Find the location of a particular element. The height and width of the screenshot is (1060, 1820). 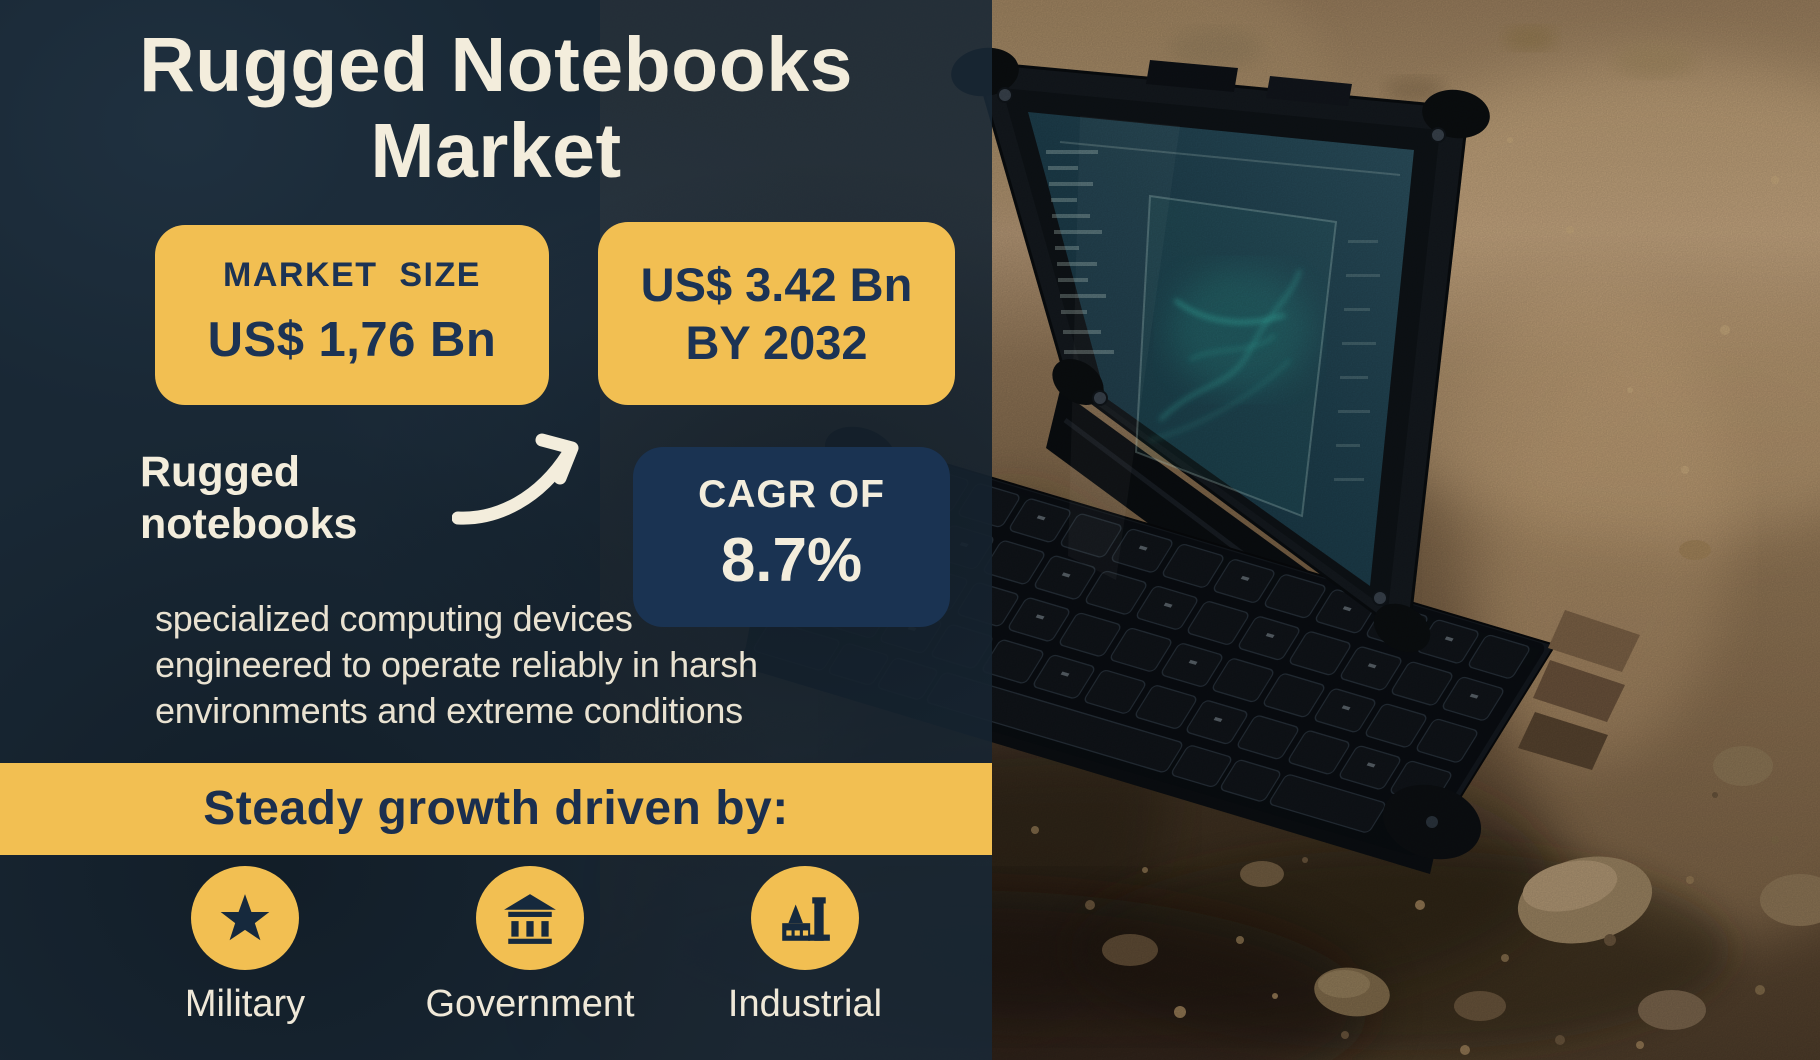

driver-industrial: Industrial is located at coordinates (805, 946).